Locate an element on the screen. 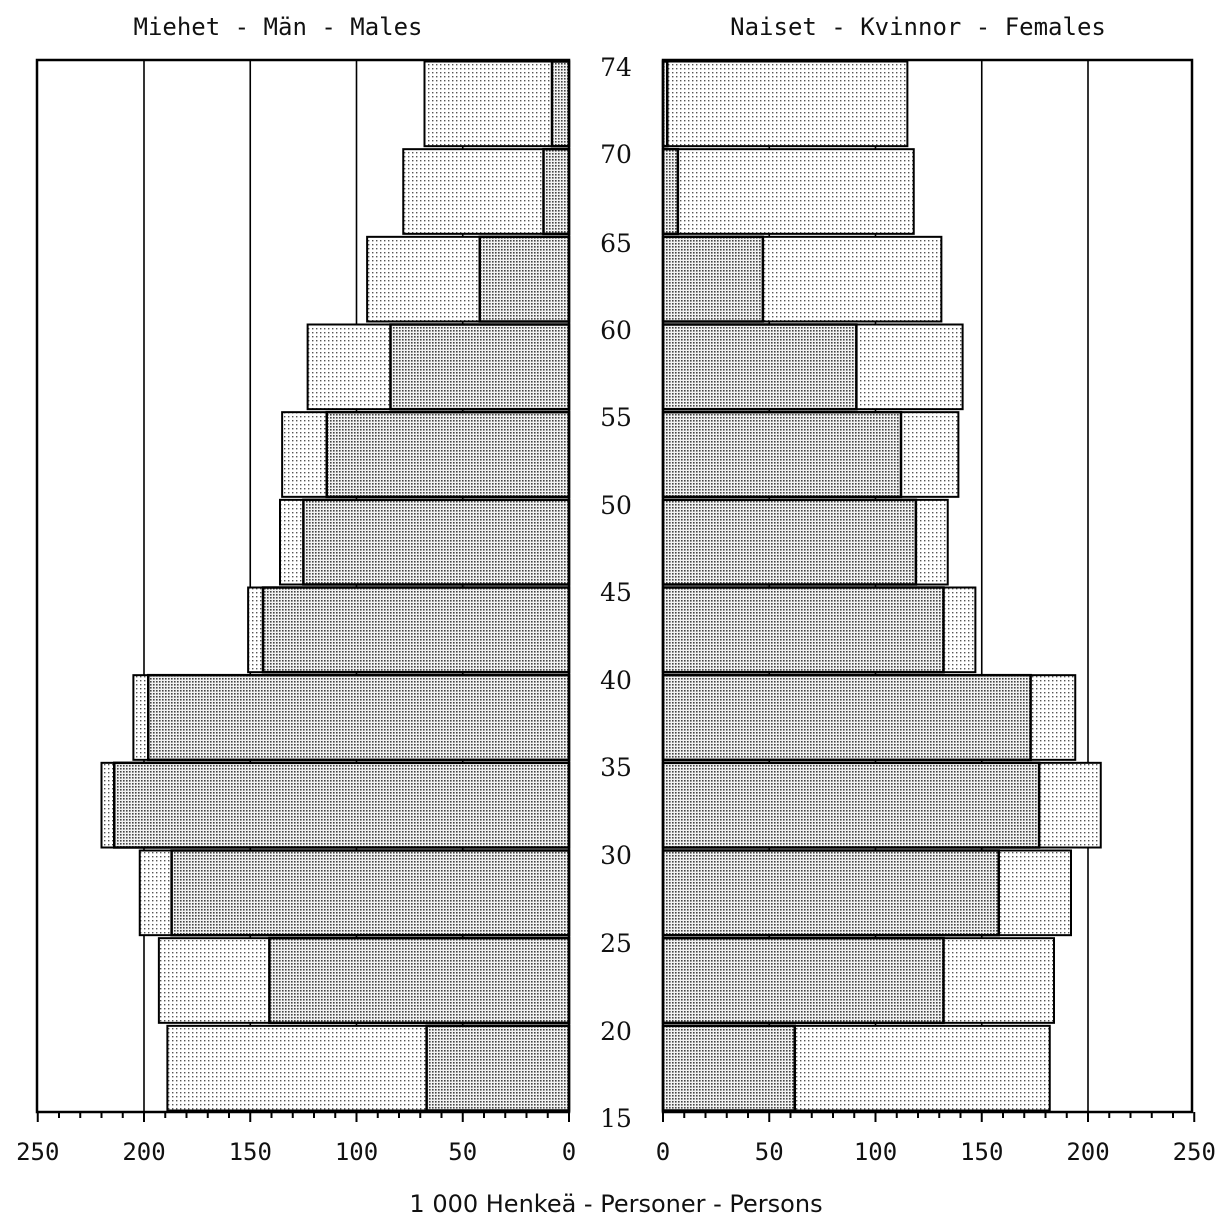 Image resolution: width=1223 pixels, height=1225 pixels. age-tick-65: 65 is located at coordinates (616, 243).